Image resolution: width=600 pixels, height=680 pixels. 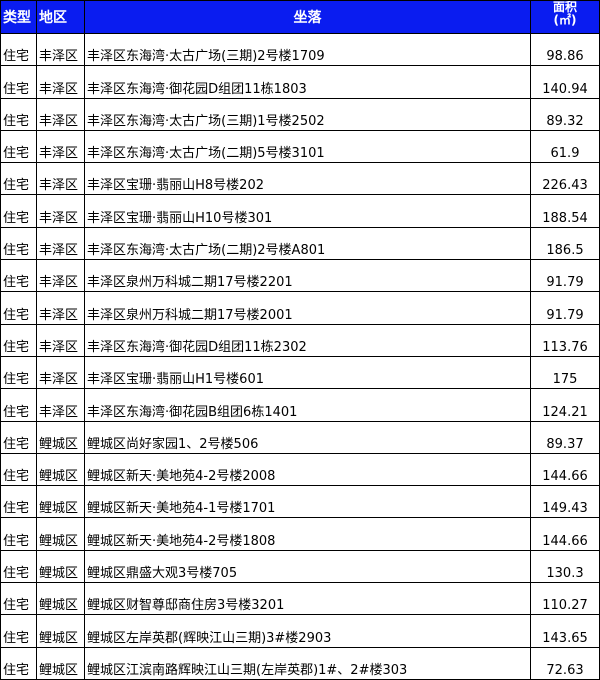 I want to click on cell-area: 72.63, so click(x=565, y=663).